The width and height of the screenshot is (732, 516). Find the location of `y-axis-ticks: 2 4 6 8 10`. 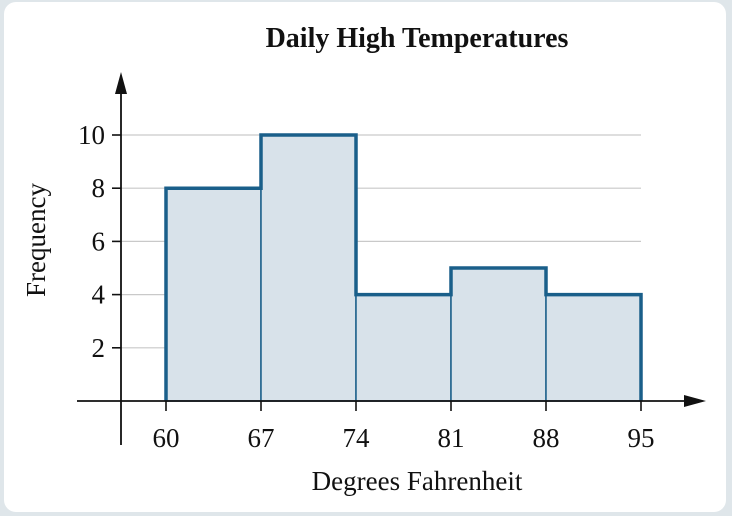

y-axis-ticks: 2 4 6 8 10 is located at coordinates (99, 241).